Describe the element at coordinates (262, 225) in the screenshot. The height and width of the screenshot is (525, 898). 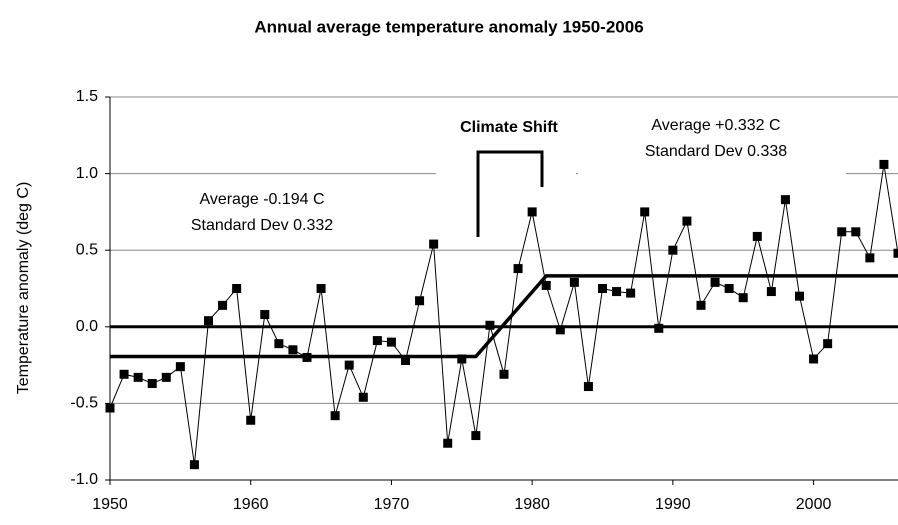
I see `annotation: Standard Dev 0.332` at that location.